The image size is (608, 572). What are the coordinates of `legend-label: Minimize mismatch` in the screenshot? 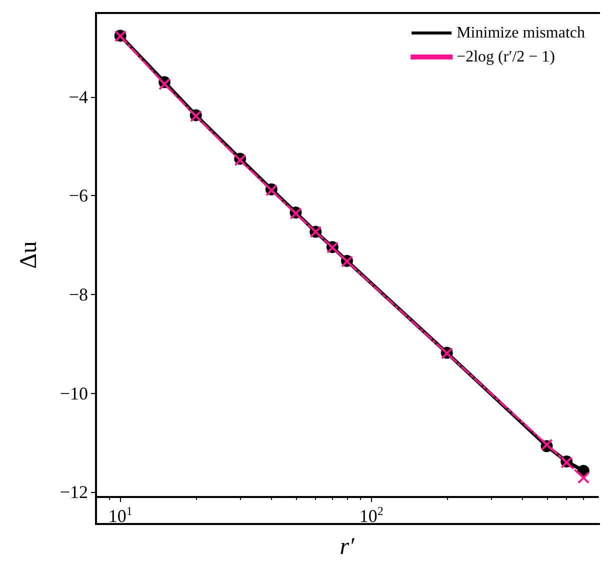 It's located at (520, 33).